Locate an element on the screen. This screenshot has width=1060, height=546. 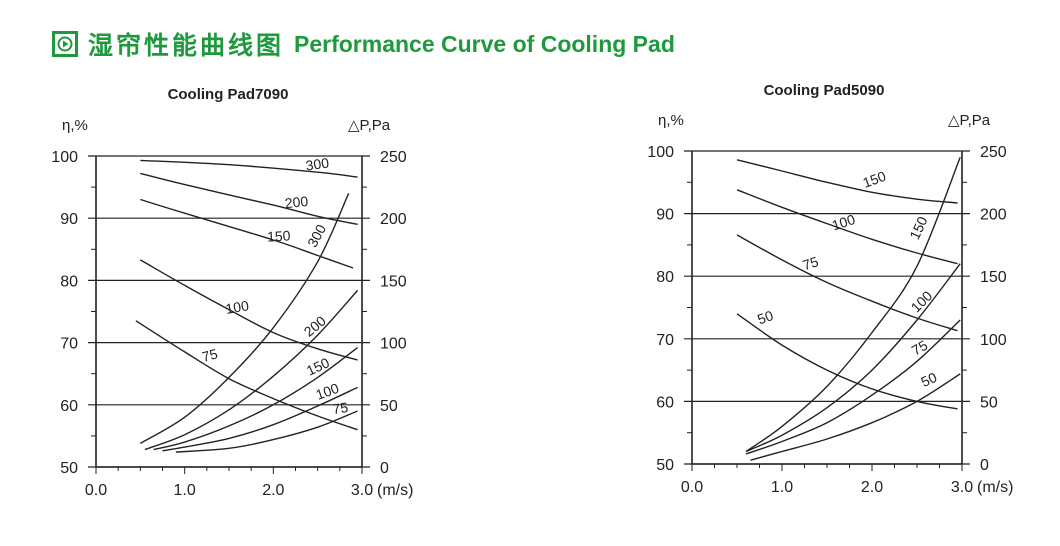
efficiency-curve-label: 50 is located at coordinates (765, 317).